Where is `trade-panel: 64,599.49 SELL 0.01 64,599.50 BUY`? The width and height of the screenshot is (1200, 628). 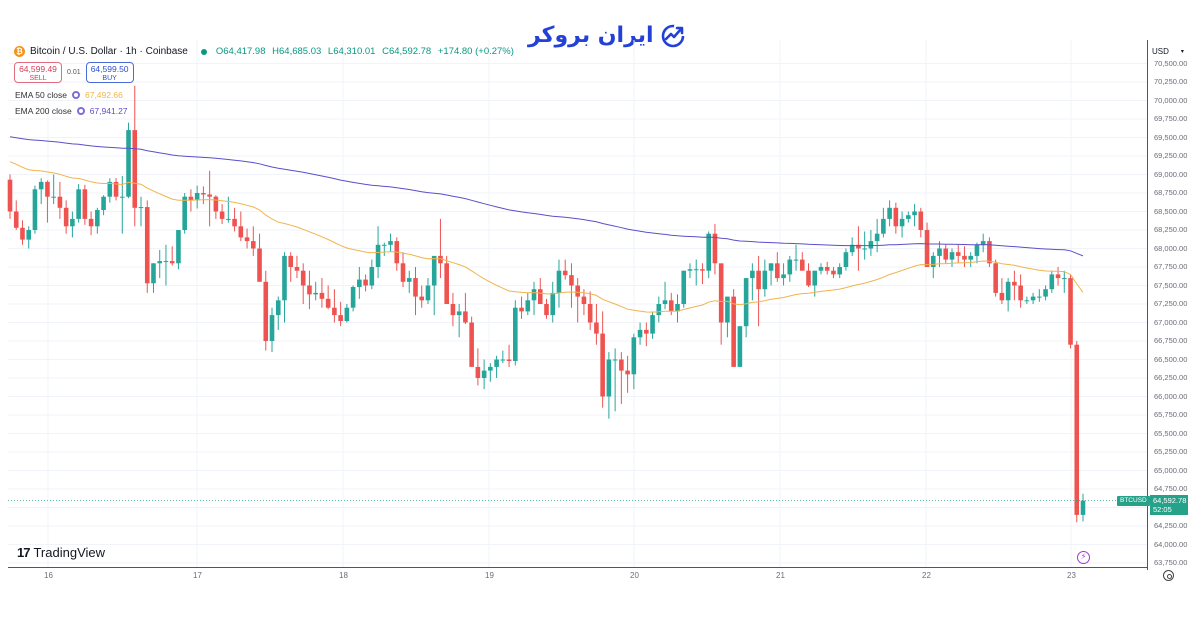 trade-panel: 64,599.49 SELL 0.01 64,599.50 BUY is located at coordinates (74, 72).